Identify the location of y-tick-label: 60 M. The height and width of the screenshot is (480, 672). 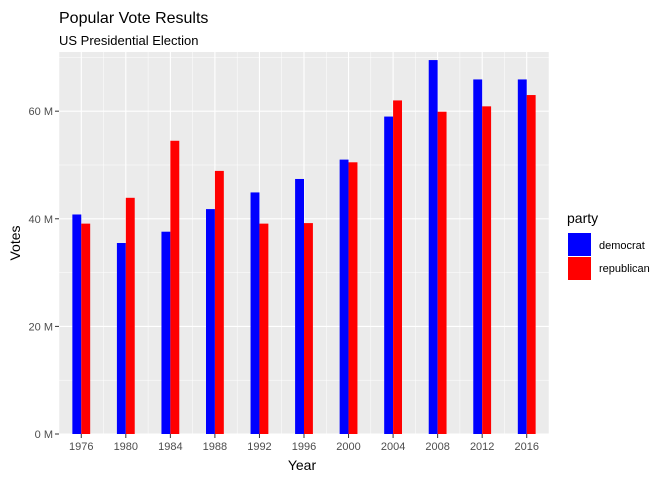
(41, 112).